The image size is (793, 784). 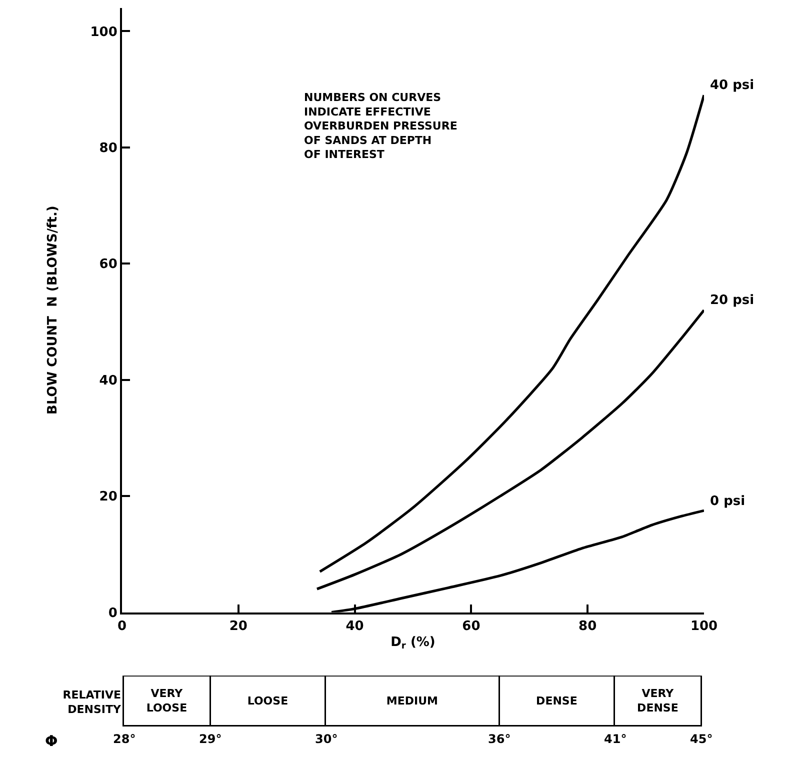 What do you see at coordinates (267, 701) in the screenshot?
I see `series-label: LOOSE` at bounding box center [267, 701].